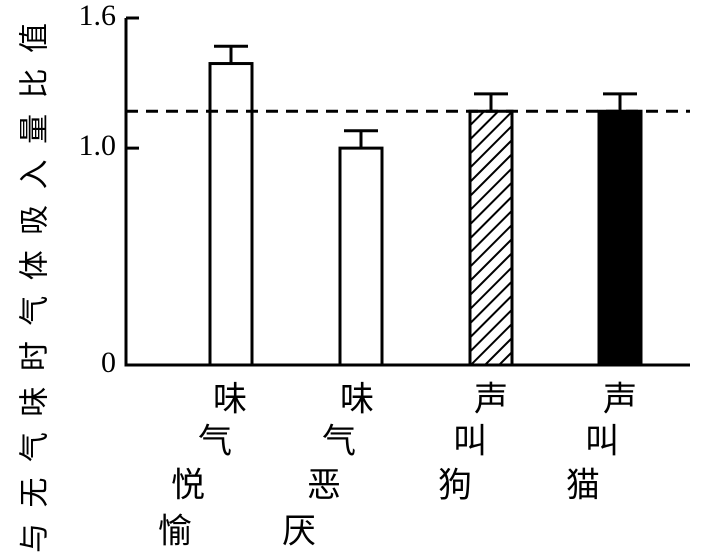 The width and height of the screenshot is (705, 552). I want to click on category-2-label-char-2: 气, so click(339, 442).